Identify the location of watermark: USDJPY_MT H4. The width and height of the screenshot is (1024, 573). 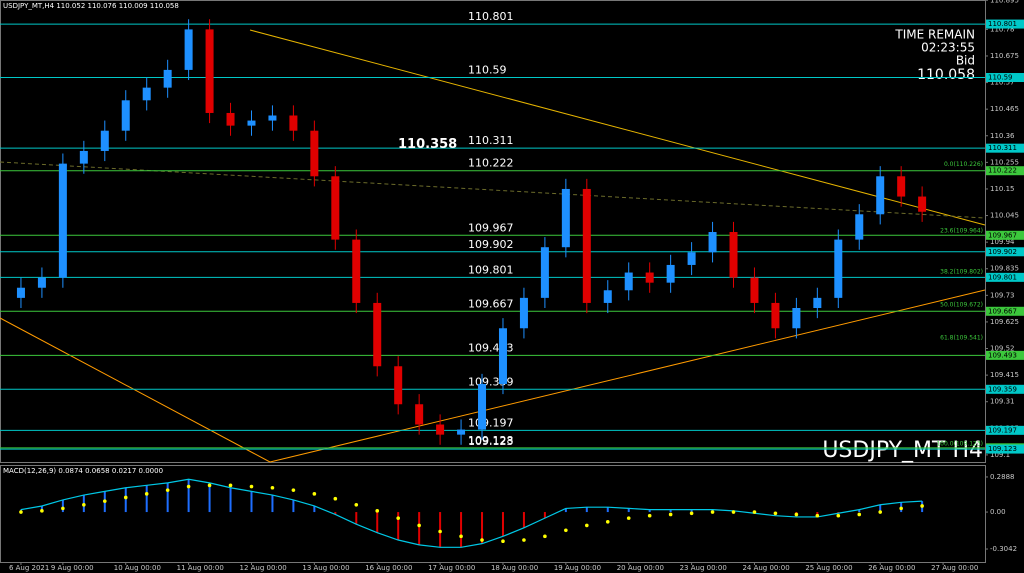
(902, 450).